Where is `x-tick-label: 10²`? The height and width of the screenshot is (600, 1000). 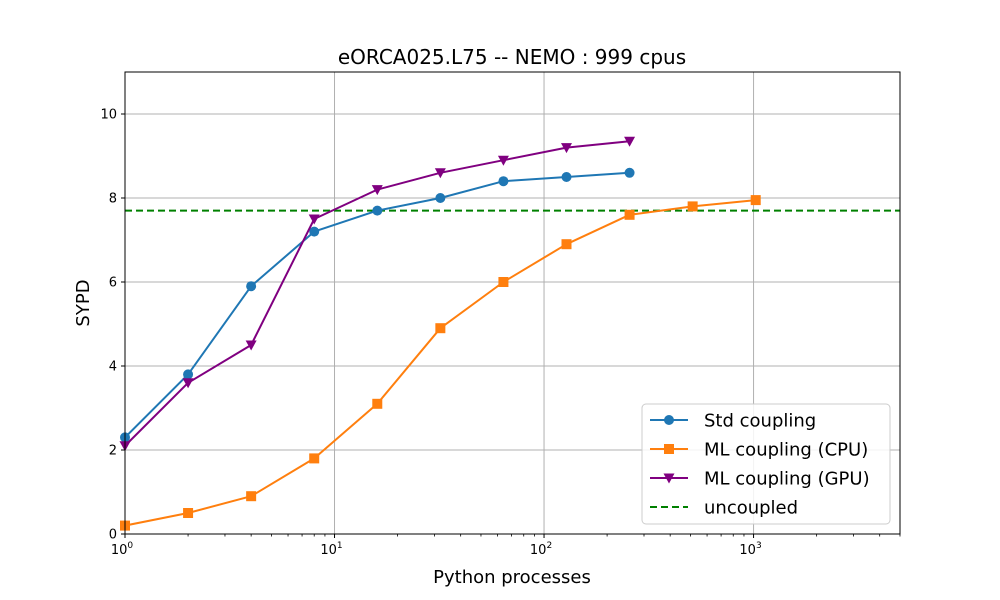 x-tick-label: 10² is located at coordinates (541, 549).